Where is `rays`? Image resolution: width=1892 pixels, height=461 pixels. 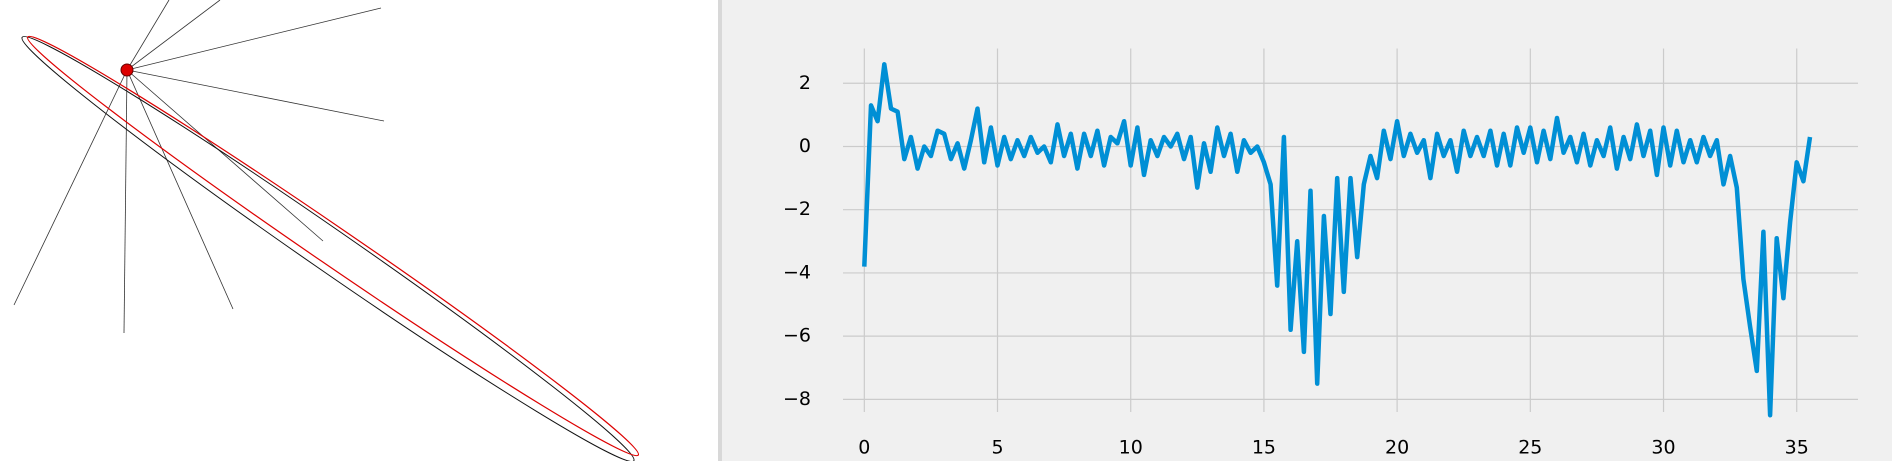 rays is located at coordinates (199, 167).